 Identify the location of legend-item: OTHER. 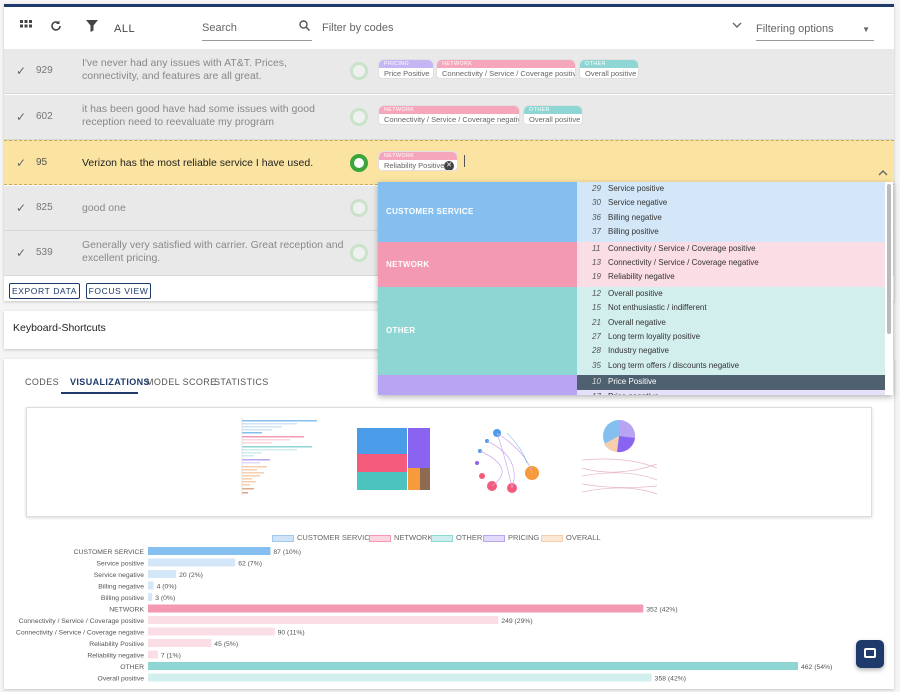
(456, 537).